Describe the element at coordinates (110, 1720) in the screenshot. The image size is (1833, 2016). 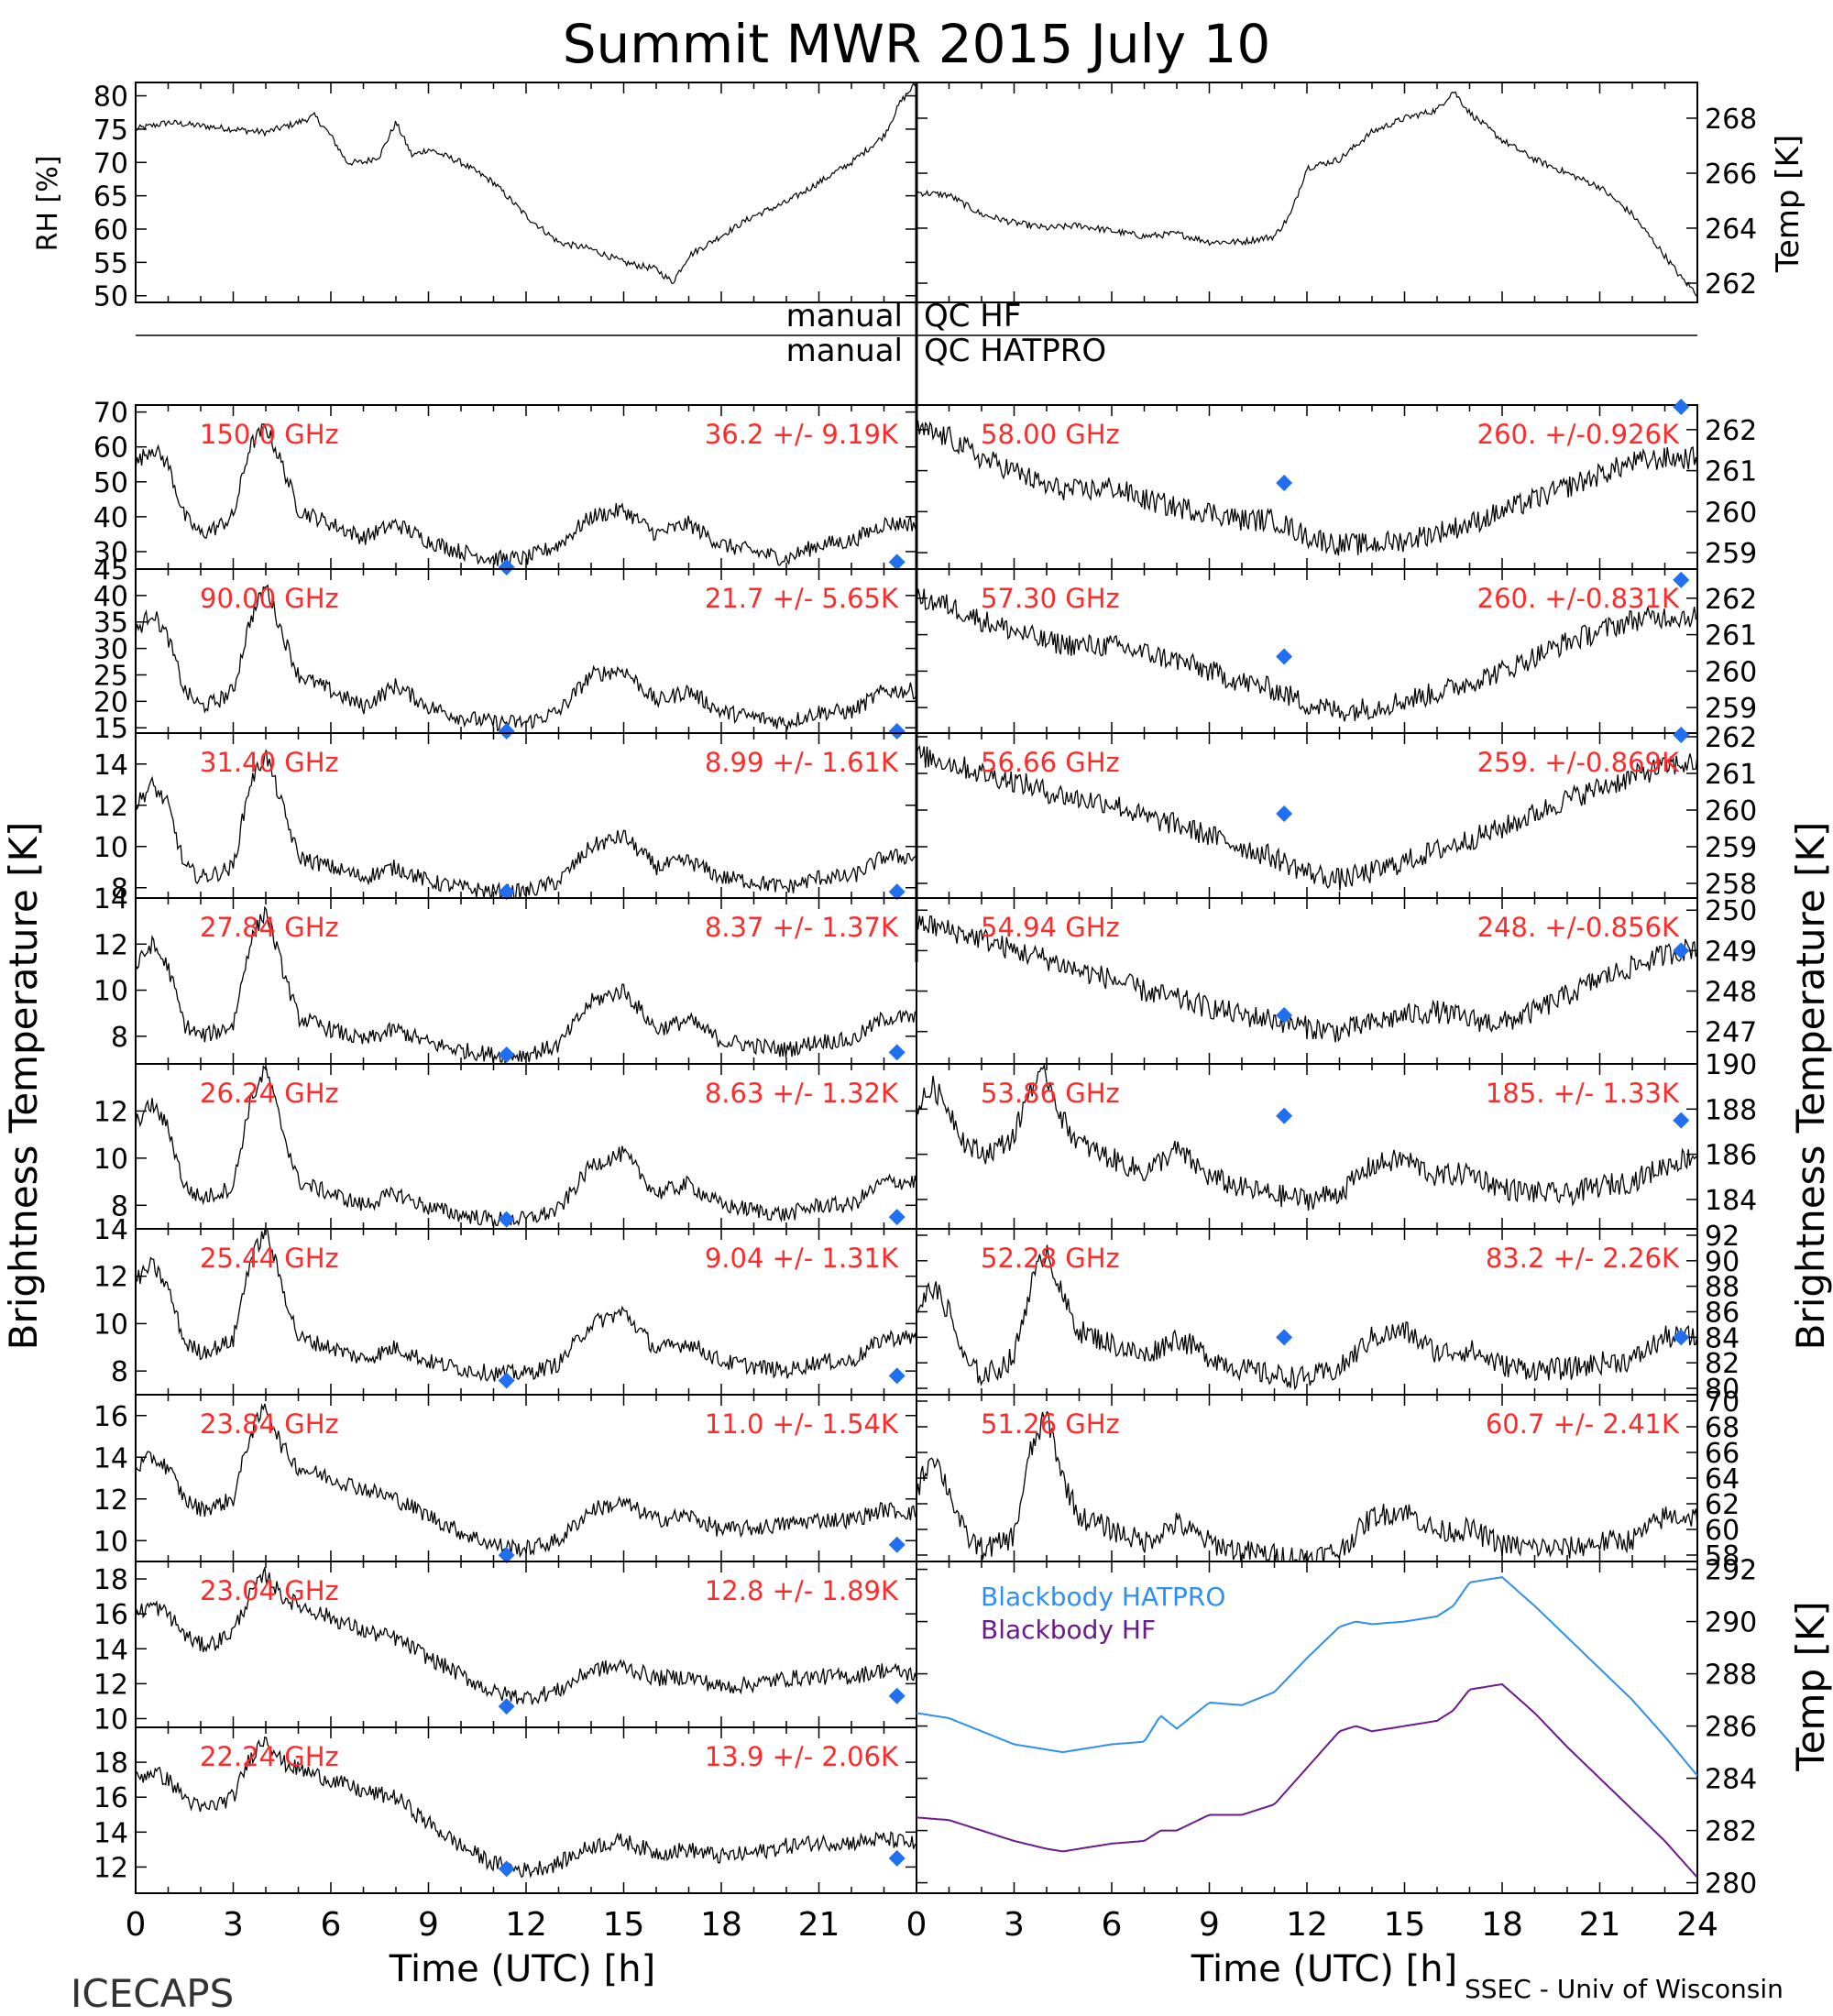
I see `left-2304ghz-ytick-label: 10` at that location.